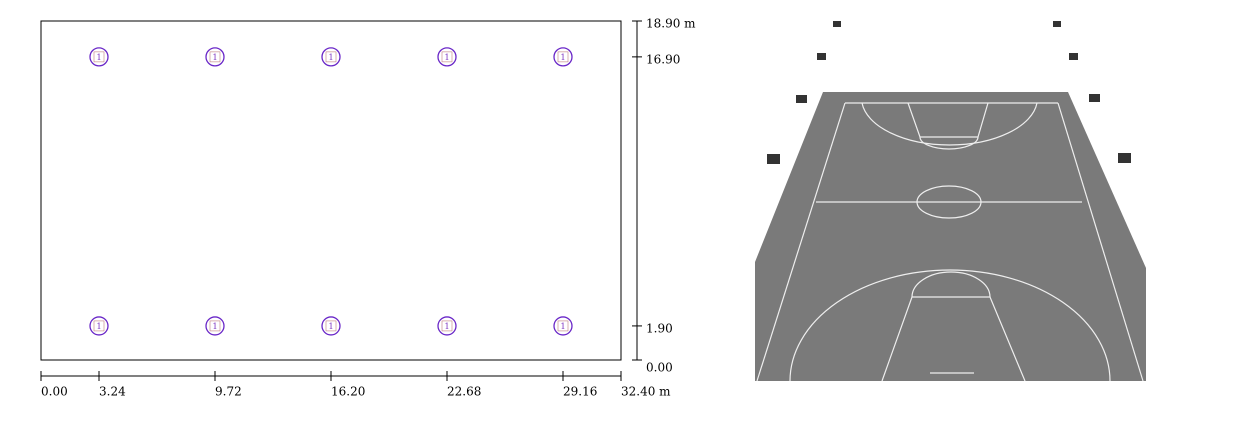 This screenshot has width=1243, height=429. What do you see at coordinates (464, 392) in the screenshot?
I see `x-tick-label: 22.68` at bounding box center [464, 392].